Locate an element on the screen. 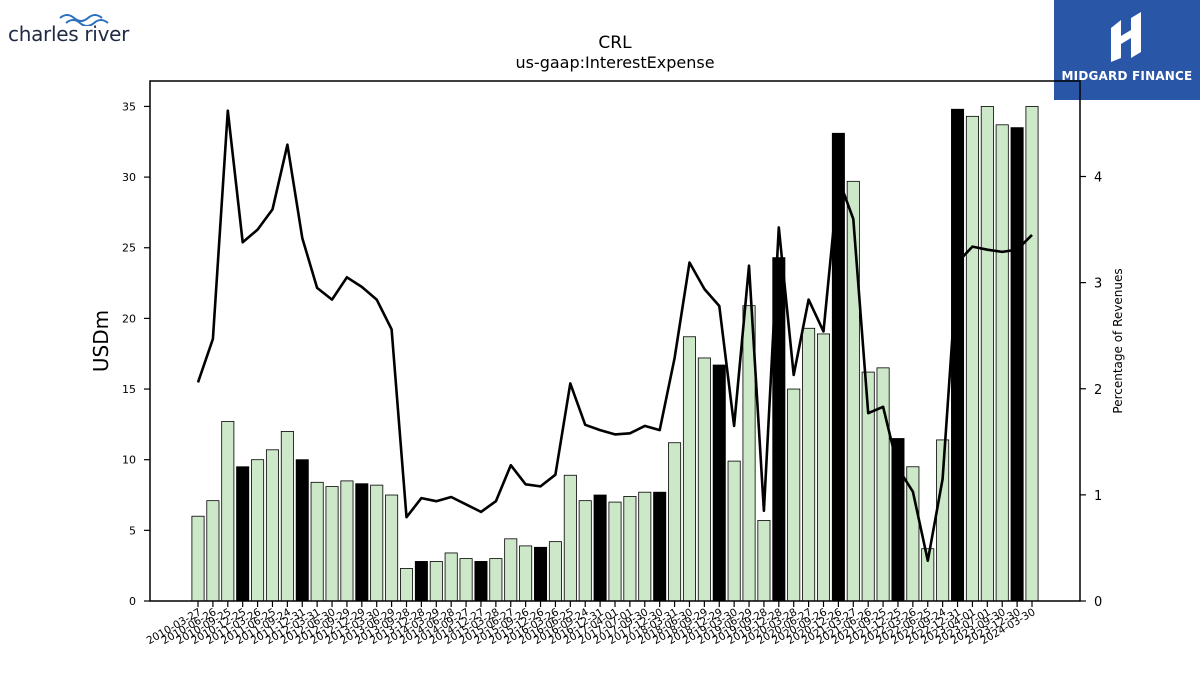 This screenshot has width=1200, height=675. y-tick-label: 20 is located at coordinates (129, 318).